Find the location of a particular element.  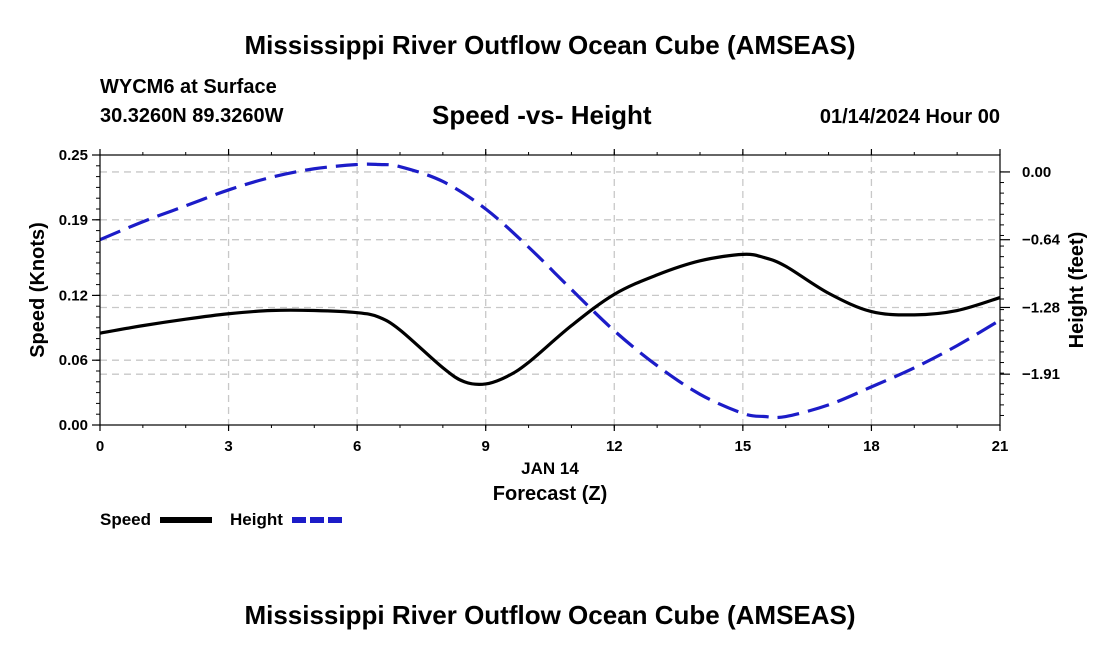

legend-speed-label: Speed is located at coordinates (126, 519).